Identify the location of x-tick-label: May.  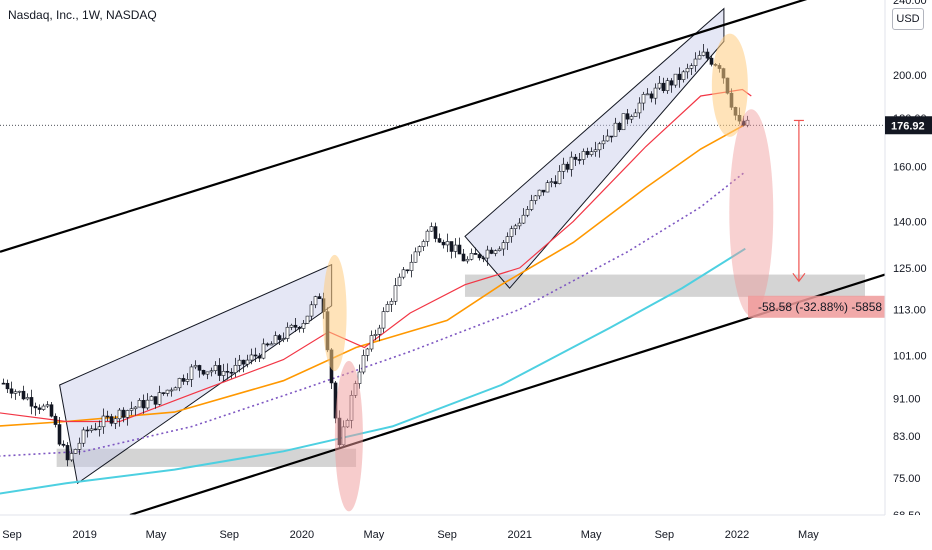
(591, 535).